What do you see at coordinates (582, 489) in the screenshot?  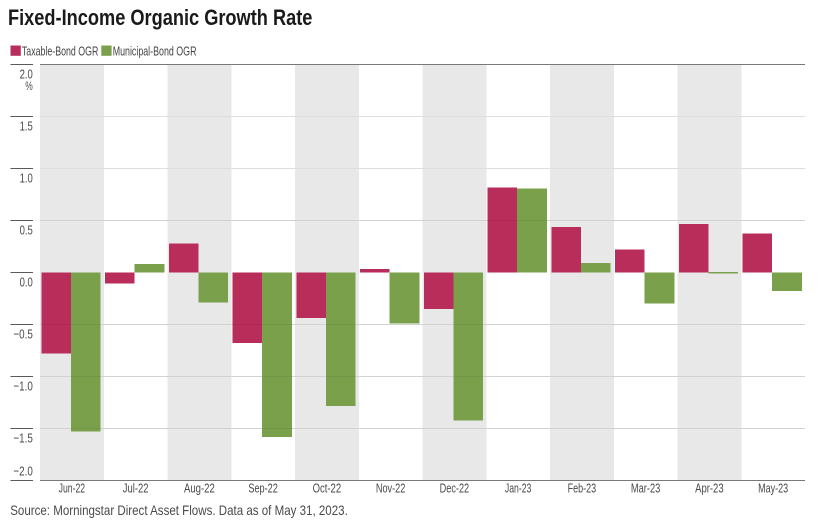 I see `svg-text: Feb-23` at bounding box center [582, 489].